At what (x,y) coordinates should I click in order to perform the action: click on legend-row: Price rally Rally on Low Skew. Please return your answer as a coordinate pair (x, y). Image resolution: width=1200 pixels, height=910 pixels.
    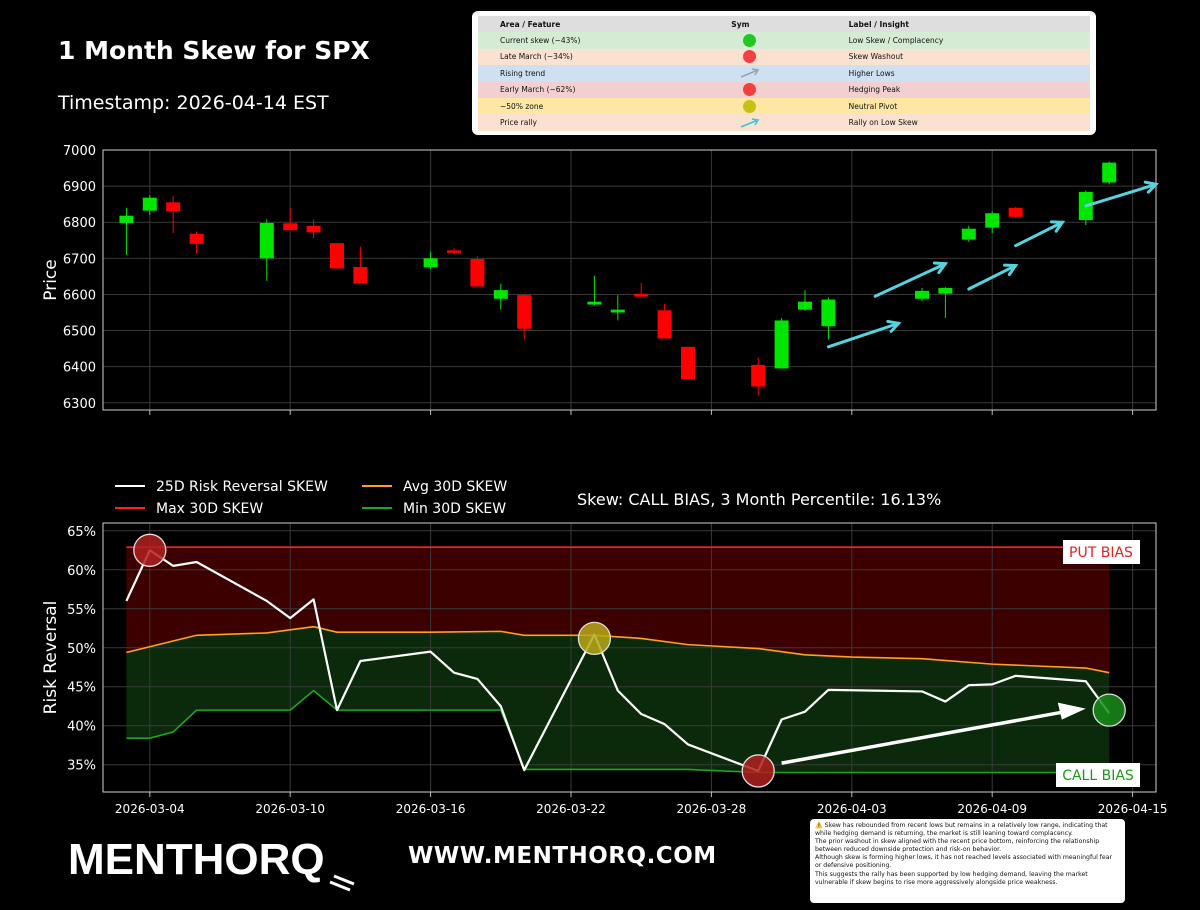
    Looking at the image, I should click on (784, 122).